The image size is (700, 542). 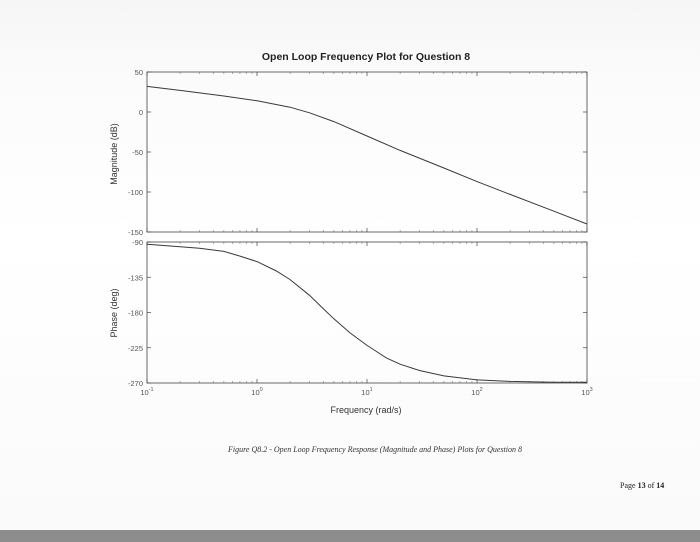 I want to click on magnitude-axis-label: Magnitude (dB), so click(x=114, y=154).